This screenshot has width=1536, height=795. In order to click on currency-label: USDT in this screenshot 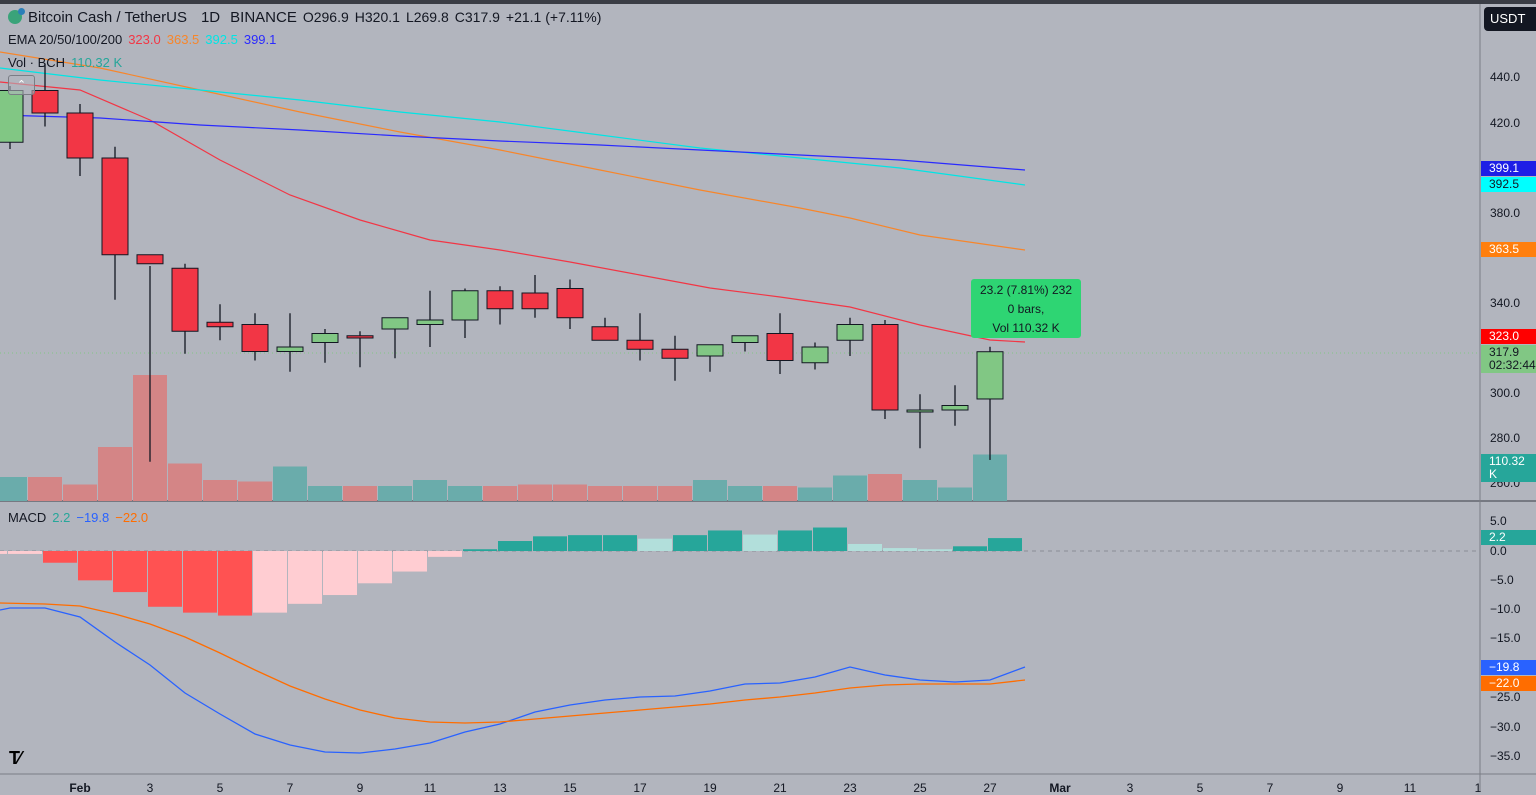, I will do `click(1508, 18)`.